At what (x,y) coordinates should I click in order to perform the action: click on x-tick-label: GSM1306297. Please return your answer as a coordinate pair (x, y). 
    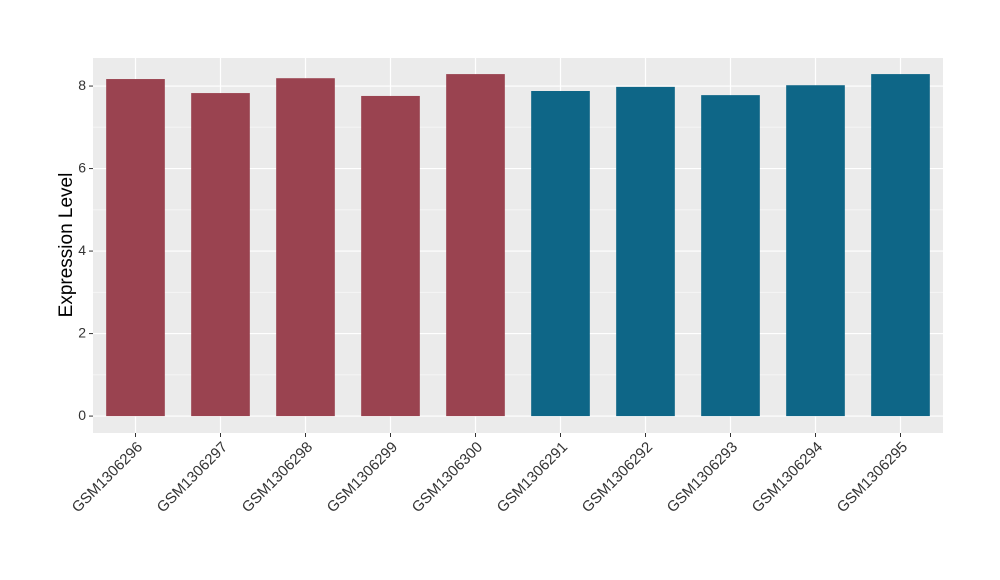
    Looking at the image, I should click on (192, 477).